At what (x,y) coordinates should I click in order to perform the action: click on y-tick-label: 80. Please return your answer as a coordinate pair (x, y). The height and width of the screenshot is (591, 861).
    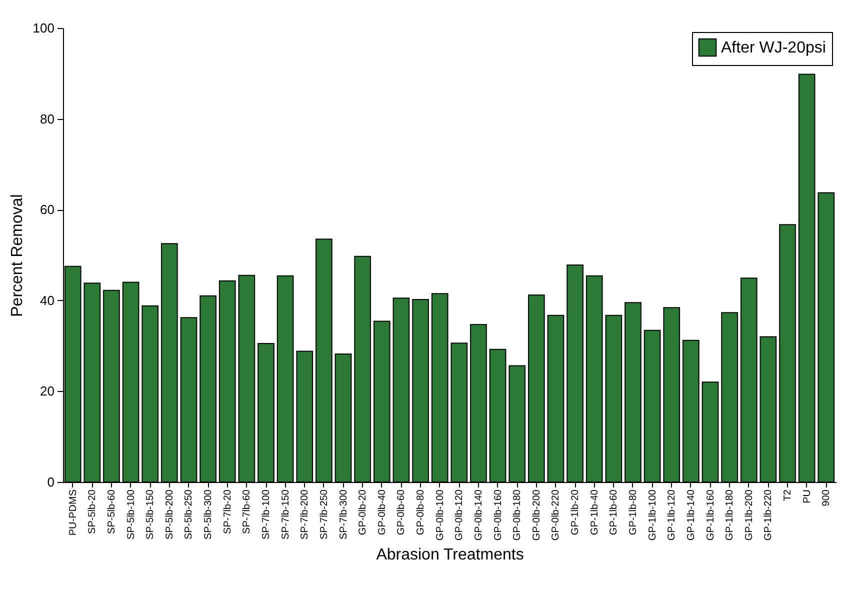
    Looking at the image, I should click on (47, 118).